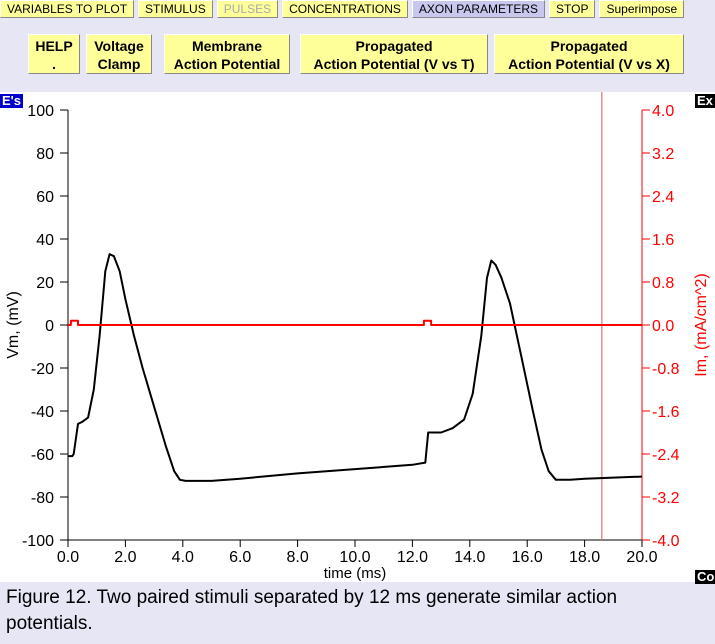 The width and height of the screenshot is (715, 644). Describe the element at coordinates (412, 557) in the screenshot. I see `x-tick-label: 12.0` at that location.